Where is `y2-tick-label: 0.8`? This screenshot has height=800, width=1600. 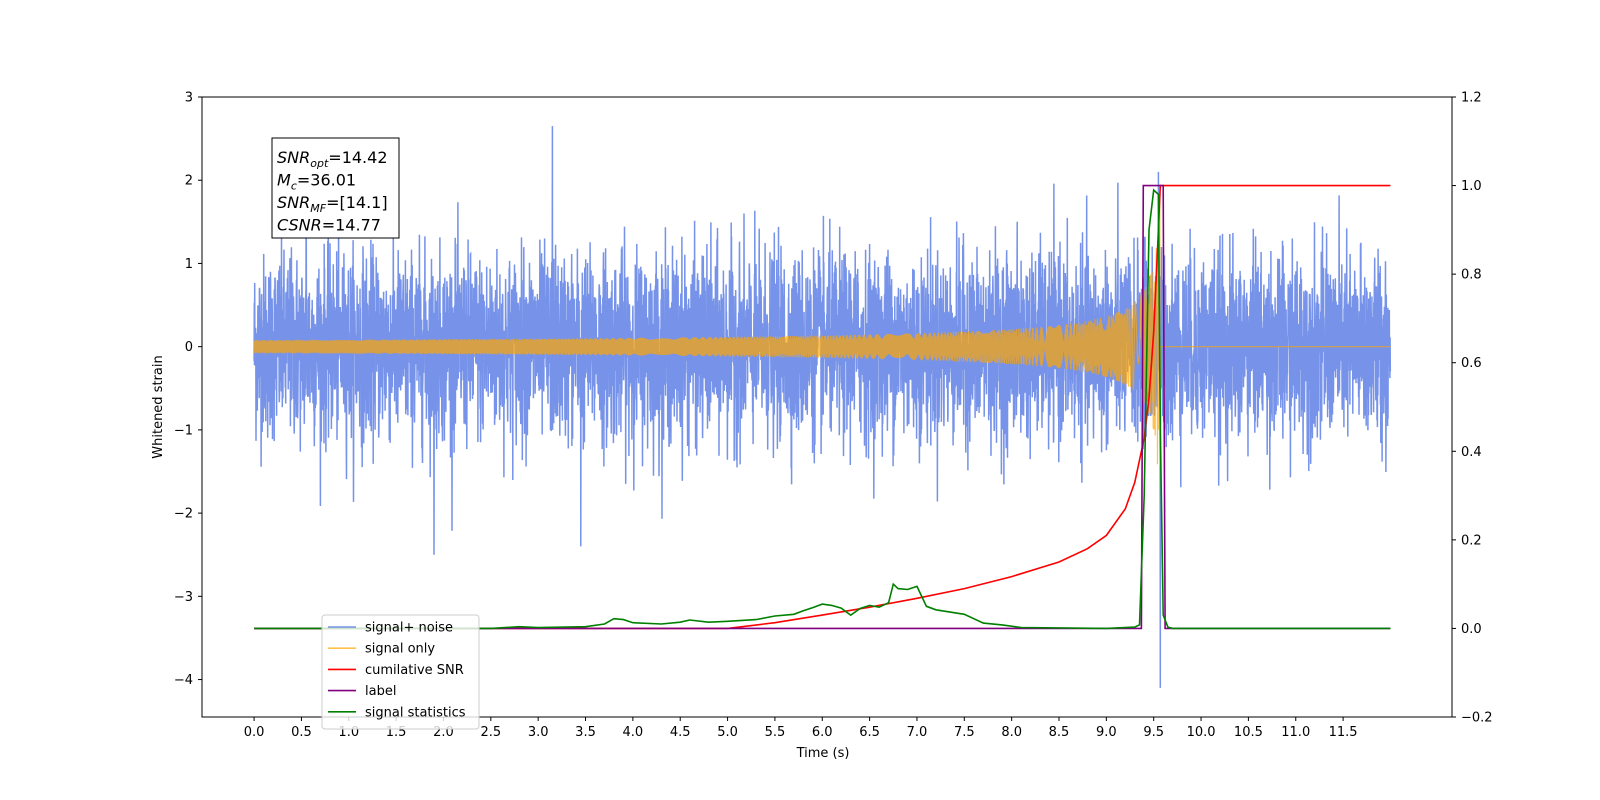 y2-tick-label: 0.8 is located at coordinates (1471, 275).